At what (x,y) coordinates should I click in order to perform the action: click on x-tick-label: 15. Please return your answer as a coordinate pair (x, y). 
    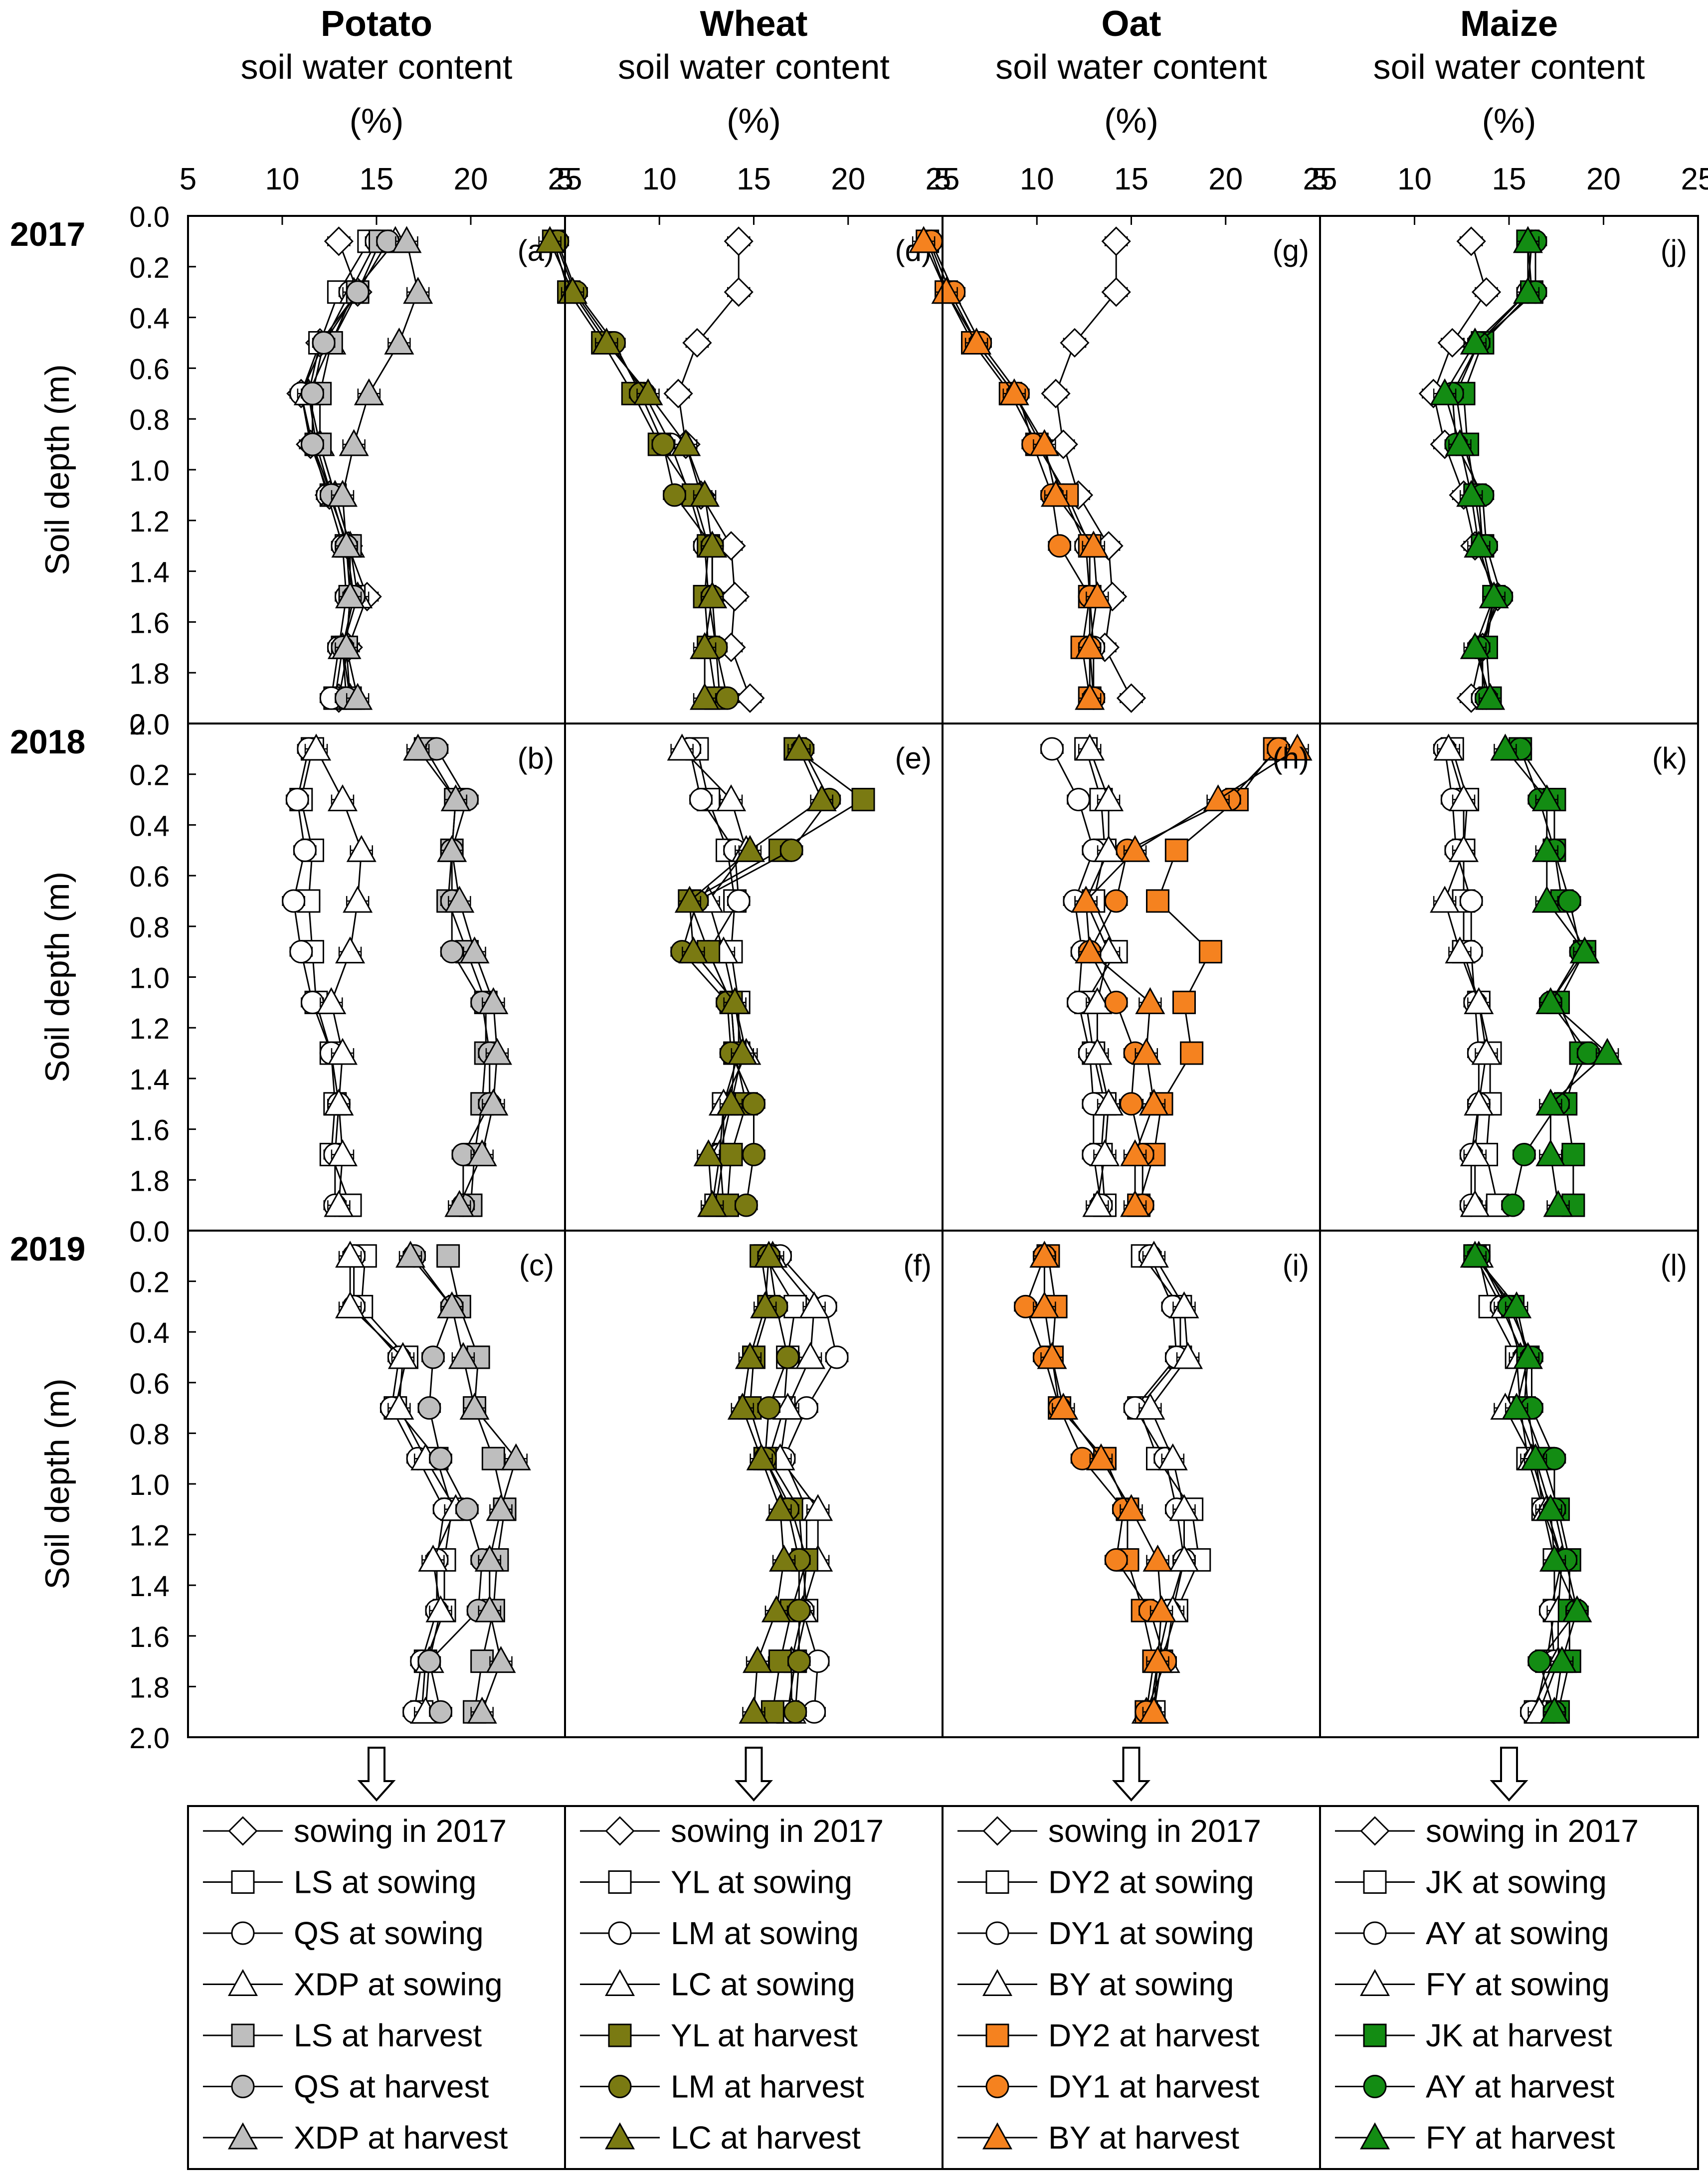
    Looking at the image, I should click on (1509, 179).